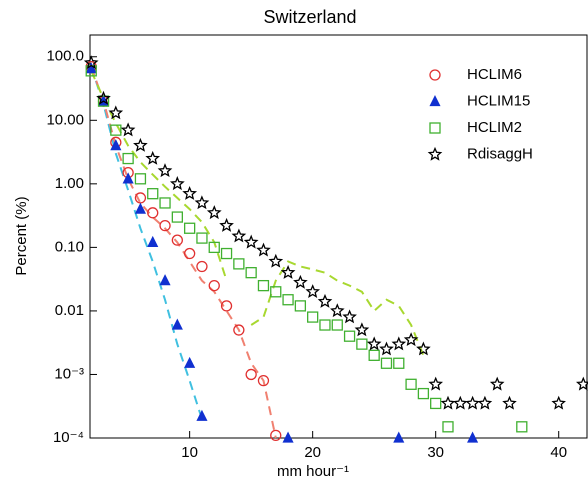 The height and width of the screenshot is (486, 588). I want to click on x-axis-label: mm hour⁻¹, so click(313, 471).